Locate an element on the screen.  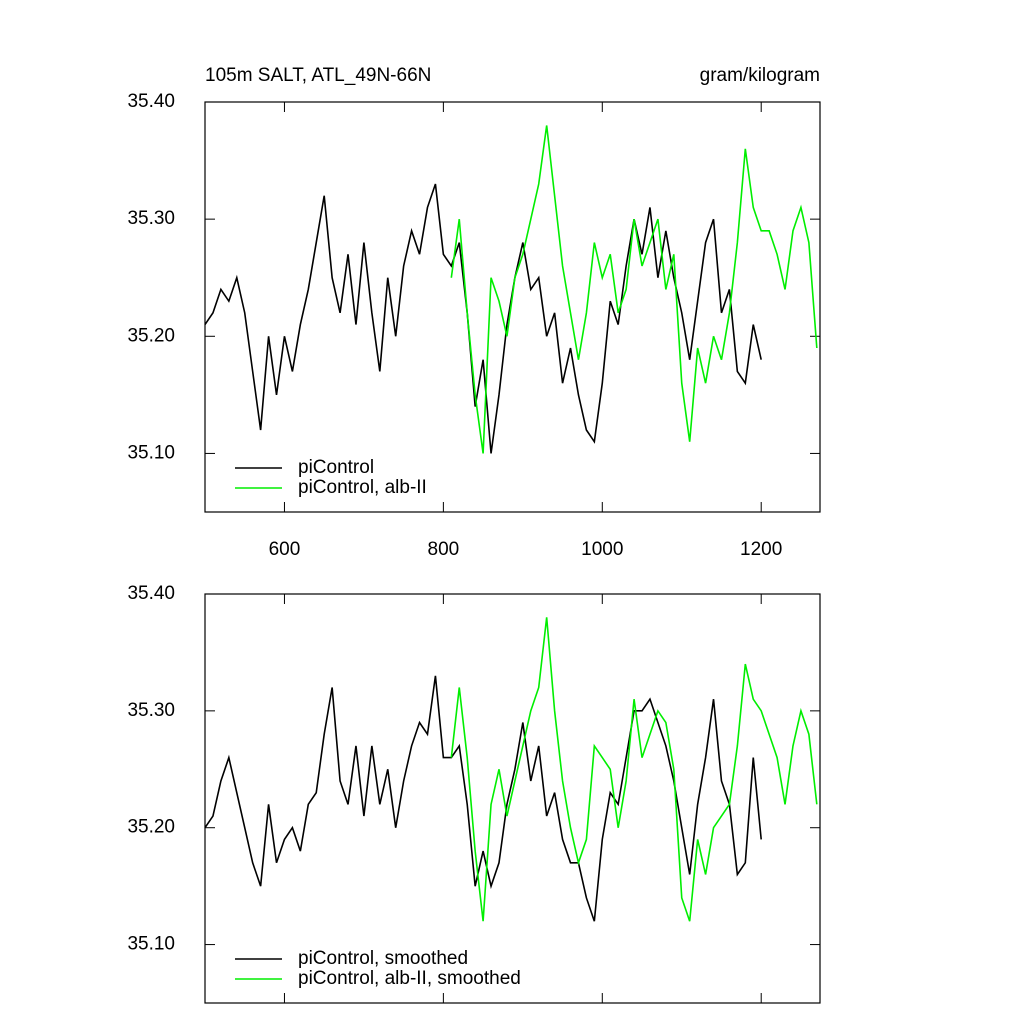
x-tick-label: 1000 is located at coordinates (602, 549).